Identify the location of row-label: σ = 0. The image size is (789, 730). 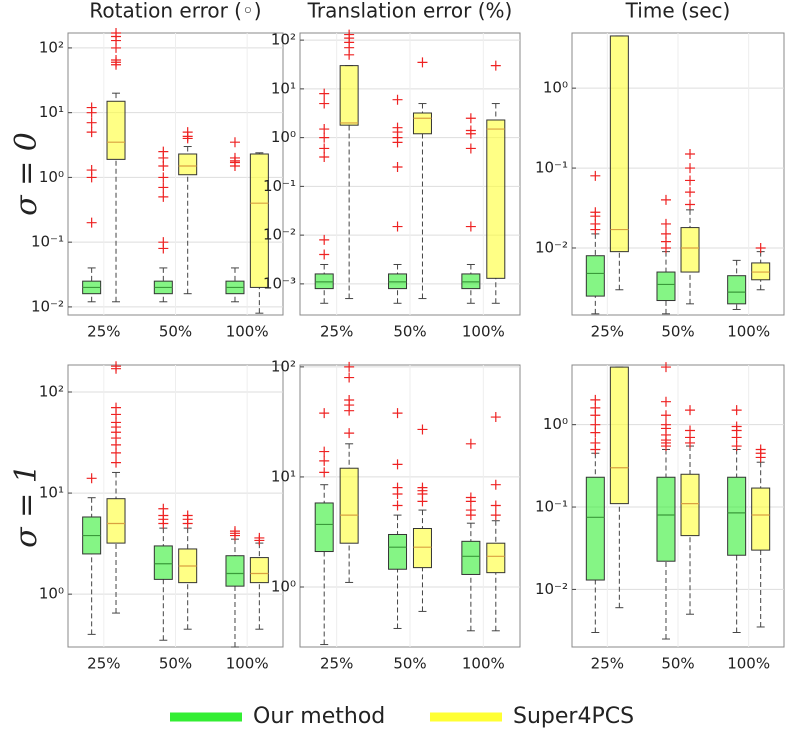
(26, 174).